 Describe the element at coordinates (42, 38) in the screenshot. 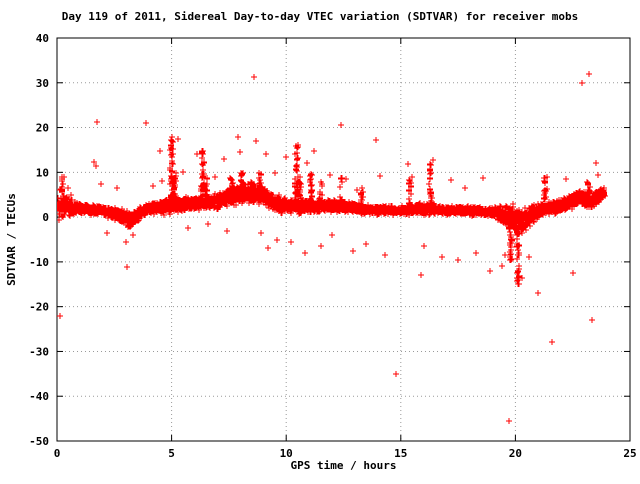

I see `y-tick-label: 40` at that location.